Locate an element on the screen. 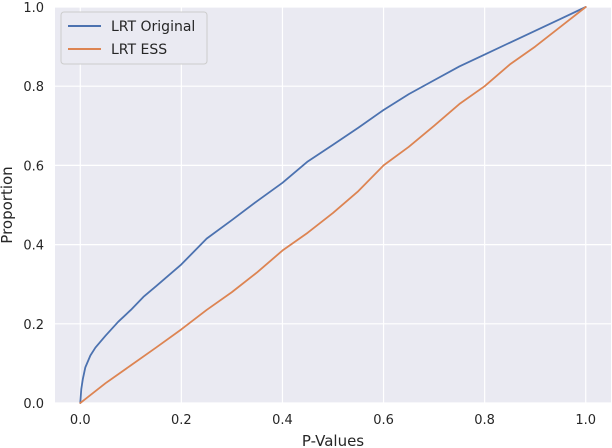 The width and height of the screenshot is (612, 448). y-tick-label: 0.4 is located at coordinates (33, 246).